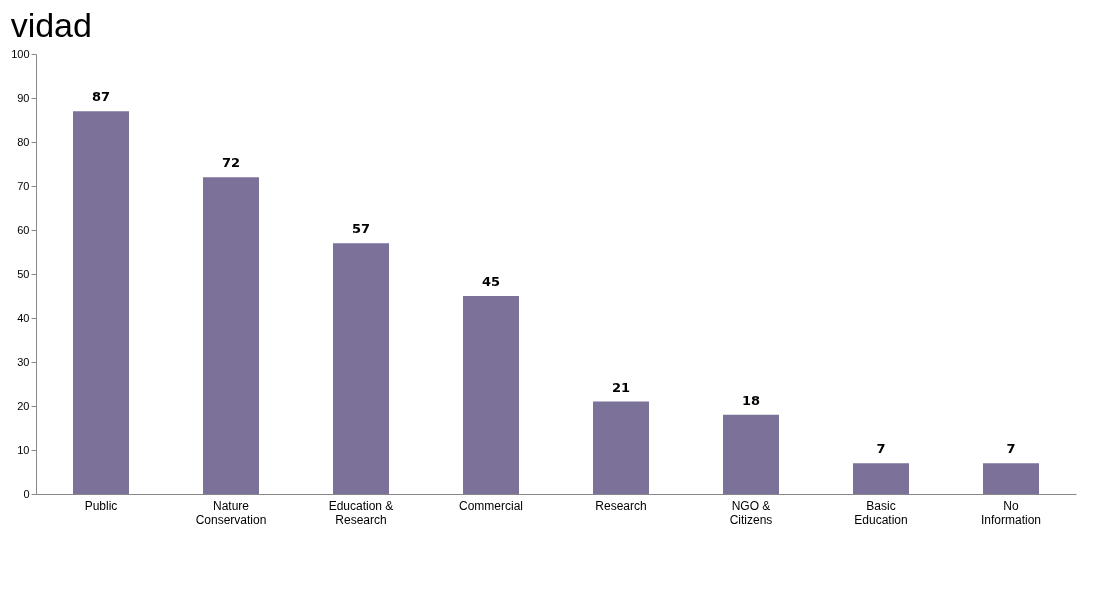  What do you see at coordinates (23, 273) in the screenshot?
I see `y-tick-label: 50` at bounding box center [23, 273].